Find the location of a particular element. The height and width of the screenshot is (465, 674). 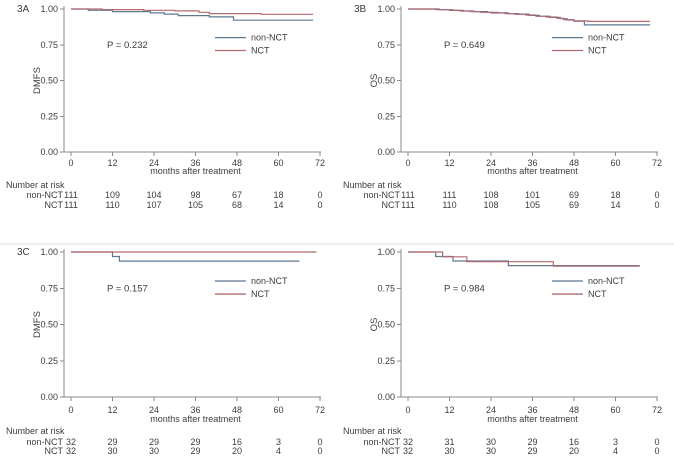

risk-count: 107 is located at coordinates (153, 205).